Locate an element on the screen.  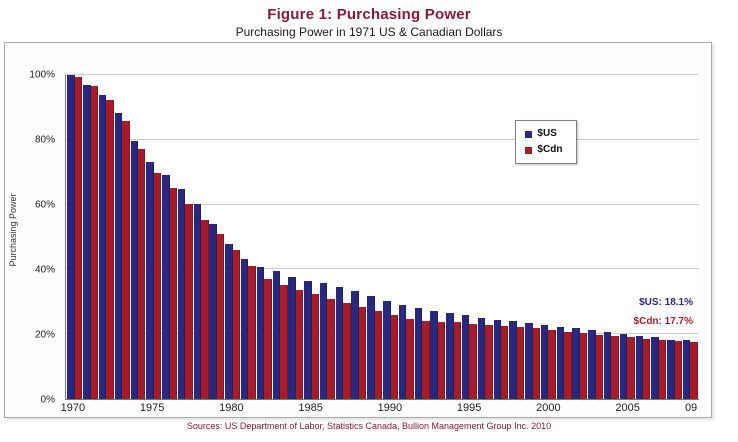
legend-label-cdn: $Cdn is located at coordinates (550, 150).